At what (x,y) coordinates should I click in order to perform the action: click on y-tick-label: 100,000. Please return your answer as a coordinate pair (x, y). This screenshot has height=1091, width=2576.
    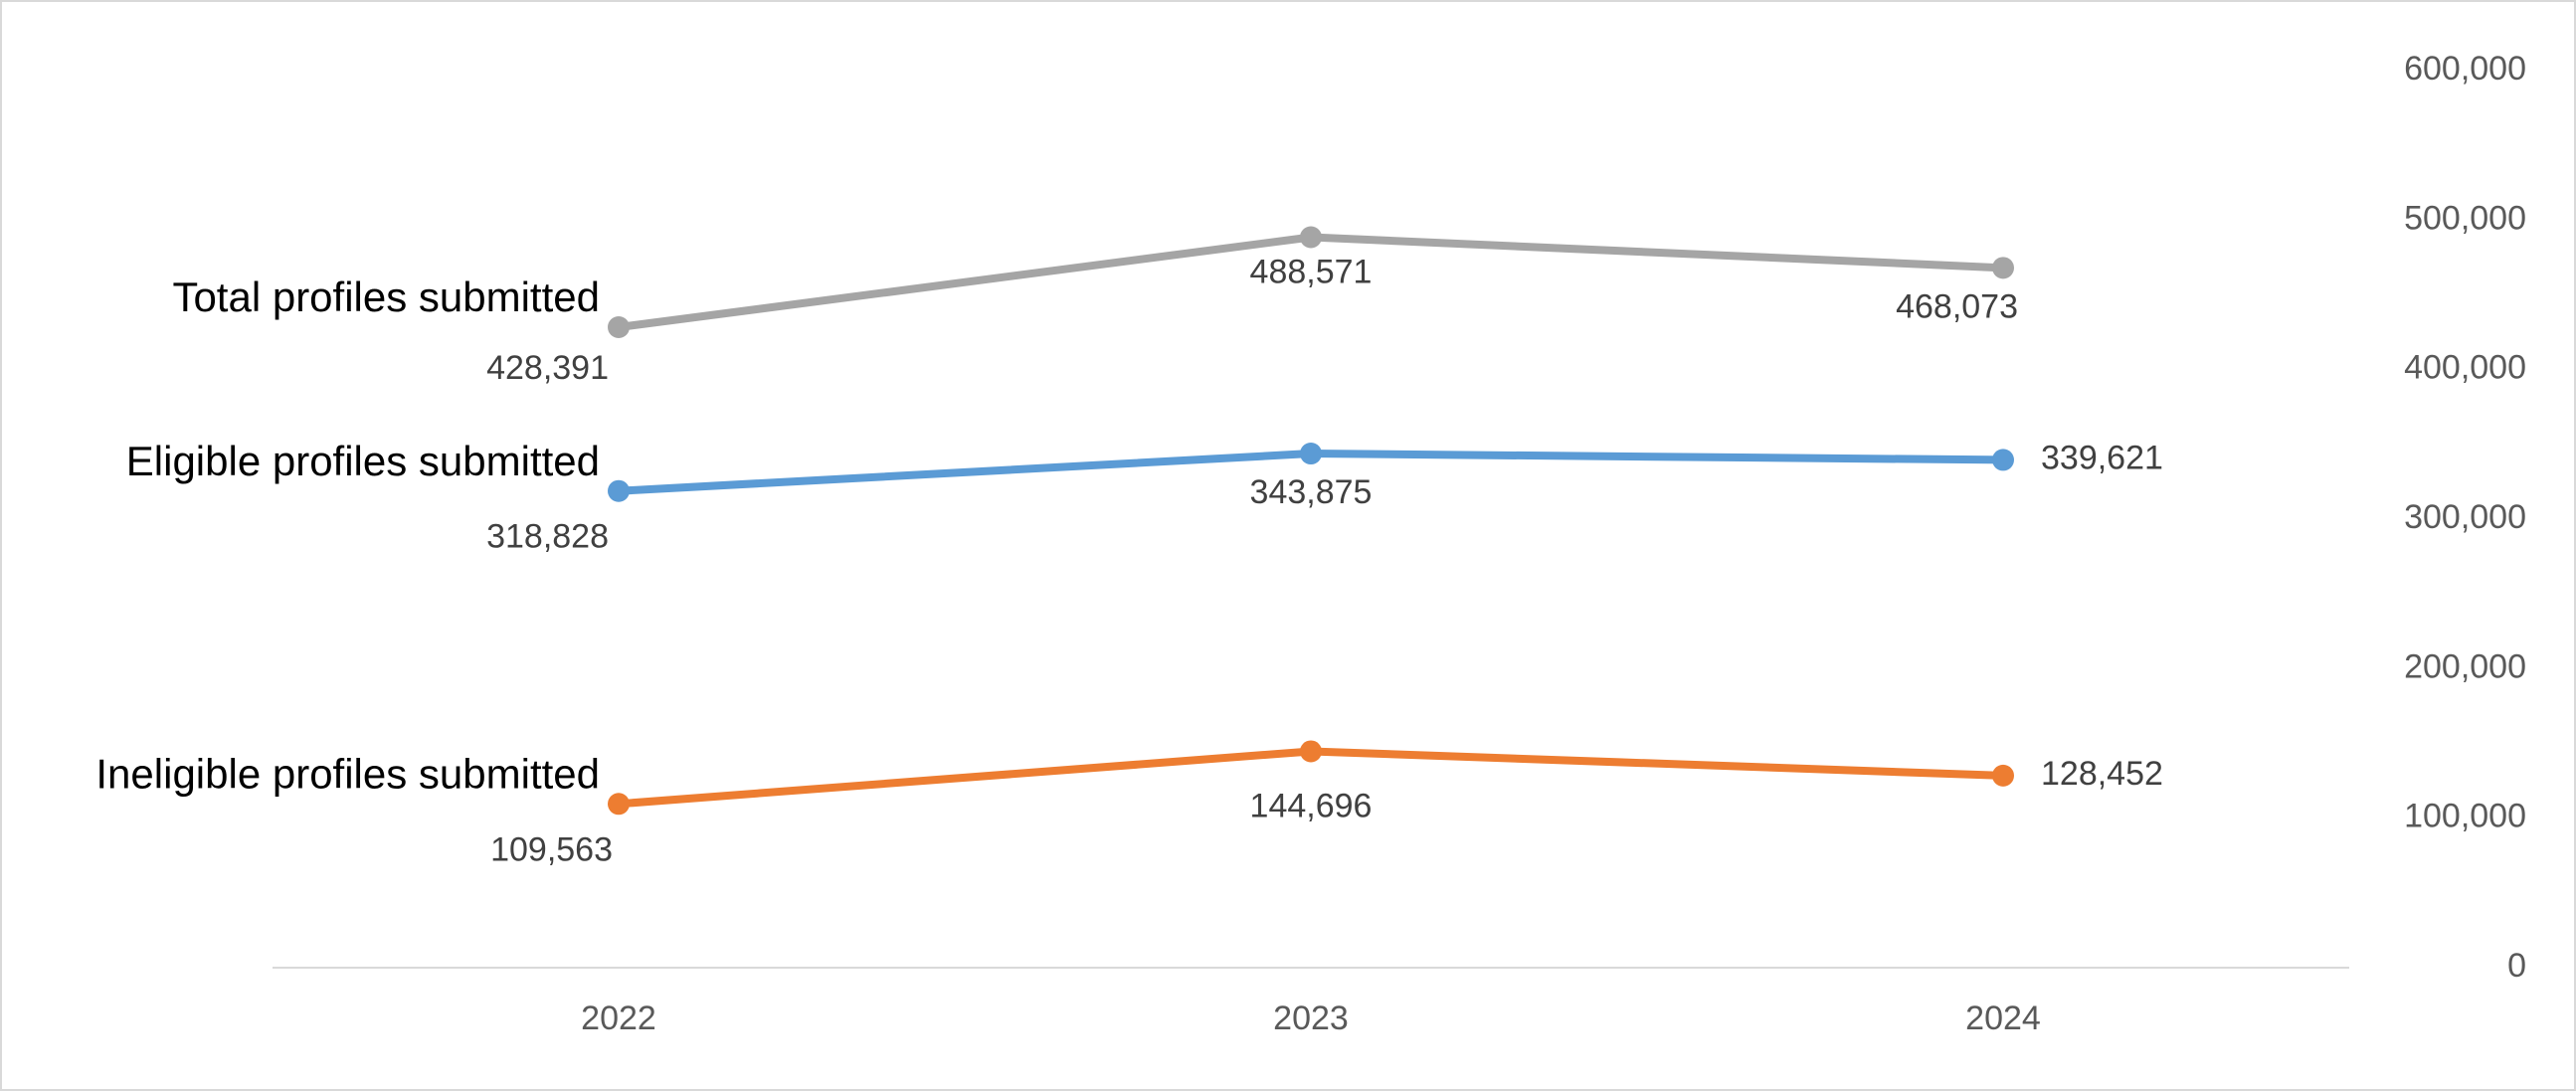
    Looking at the image, I should click on (2465, 817).